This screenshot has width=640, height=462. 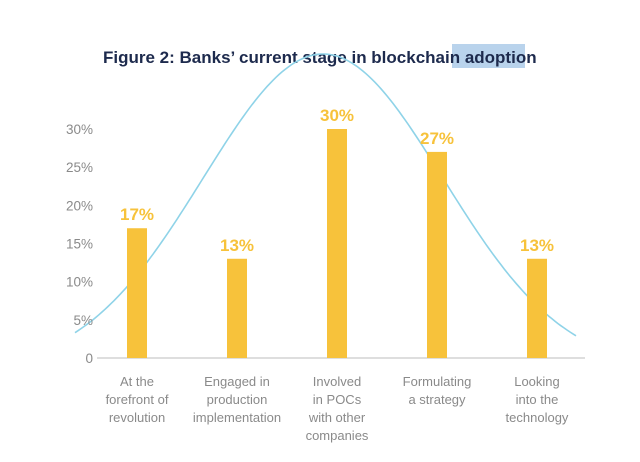 I want to click on title-highlight, so click(x=488, y=56).